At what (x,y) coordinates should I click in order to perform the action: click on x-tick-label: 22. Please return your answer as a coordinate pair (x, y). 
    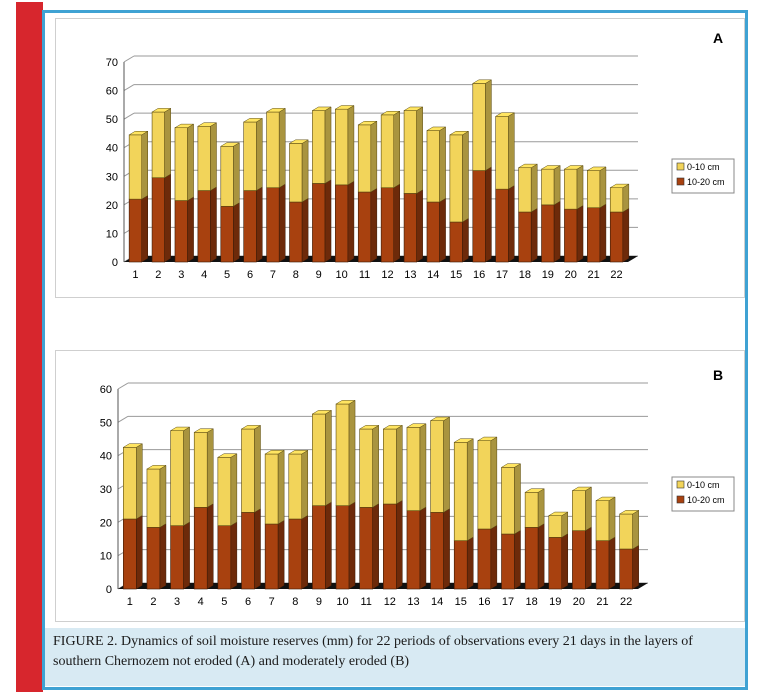
    Looking at the image, I should click on (626, 602).